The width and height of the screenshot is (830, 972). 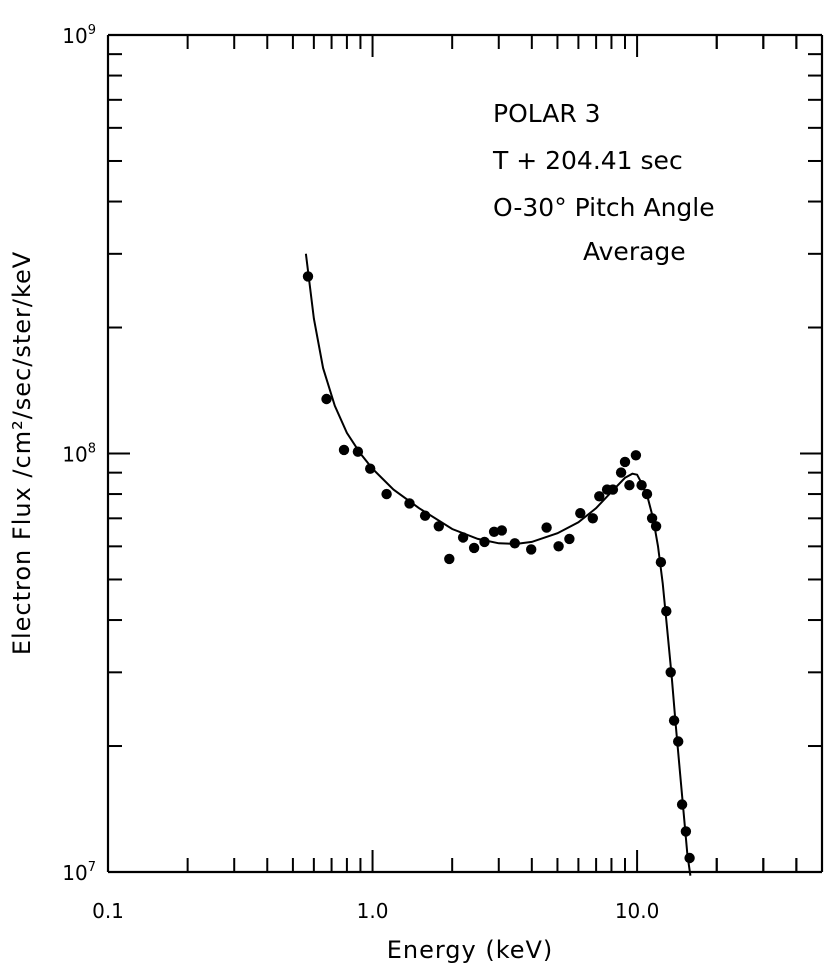 I want to click on x-axis-label: Energy (keV), so click(x=470, y=950).